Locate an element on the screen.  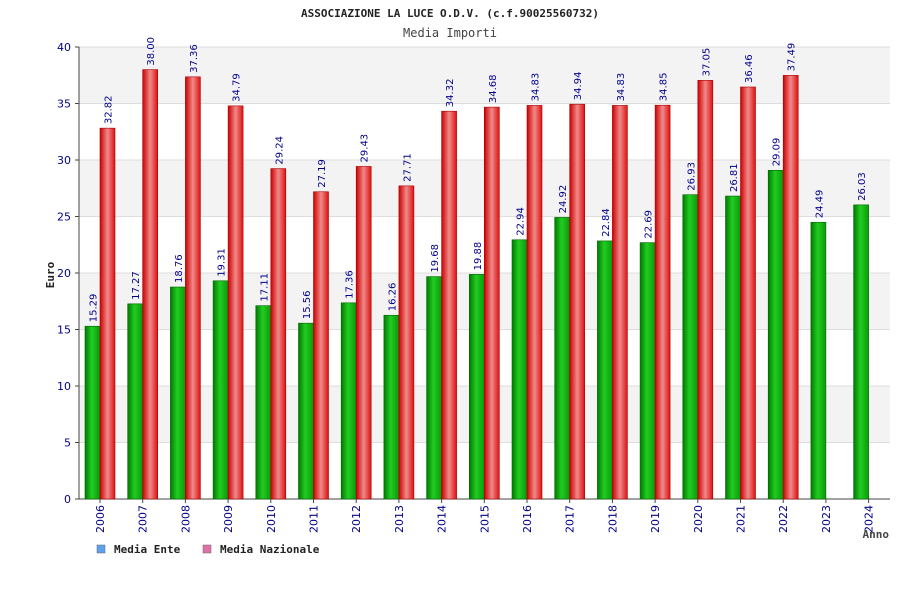
data-label: 19.31 is located at coordinates (222, 262).